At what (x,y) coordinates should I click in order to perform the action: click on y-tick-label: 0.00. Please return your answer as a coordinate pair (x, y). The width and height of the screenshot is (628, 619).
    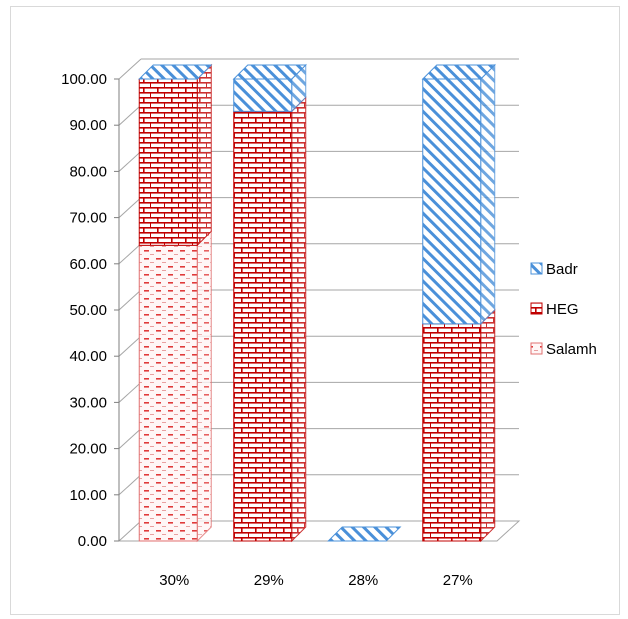
    Looking at the image, I should click on (92, 541).